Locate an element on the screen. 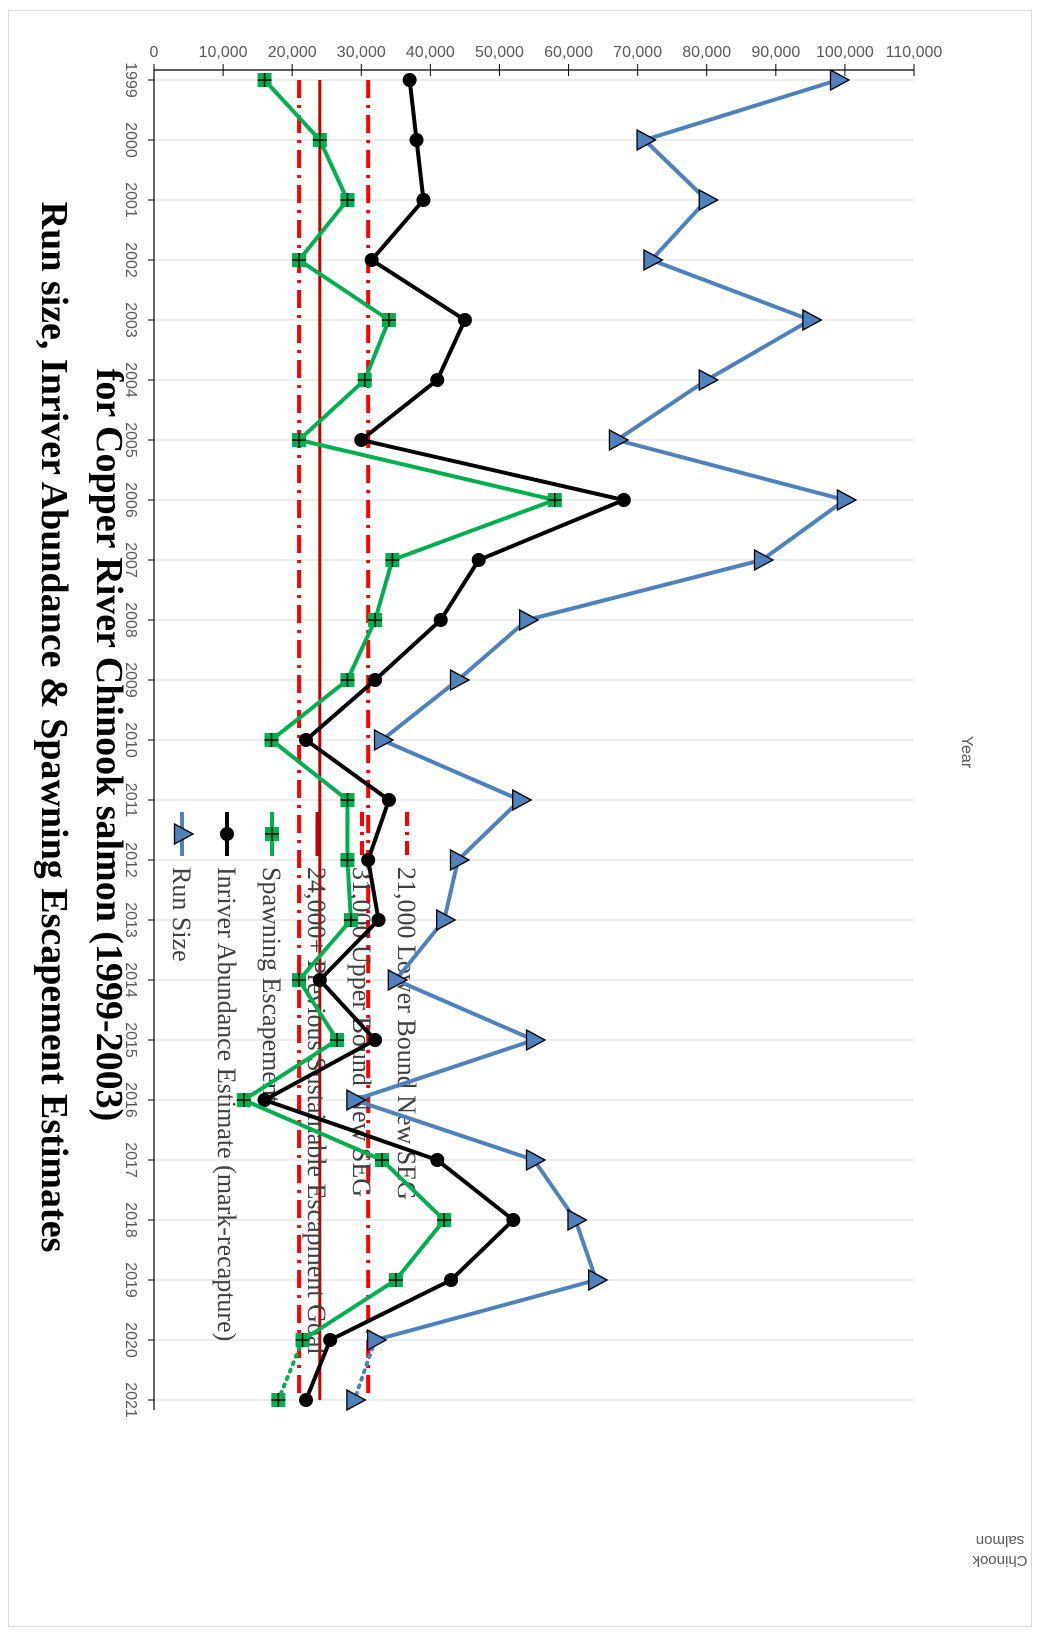 This screenshot has width=1042, height=1637. x-tick-label: 2005 is located at coordinates (130, 440).